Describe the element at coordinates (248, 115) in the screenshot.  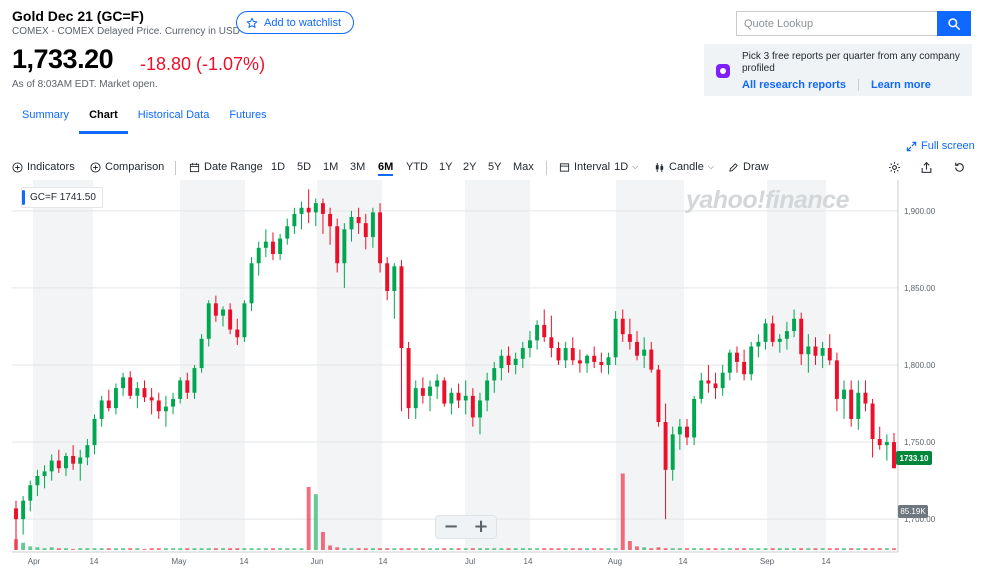
I see `tab-futures: Futures` at that location.